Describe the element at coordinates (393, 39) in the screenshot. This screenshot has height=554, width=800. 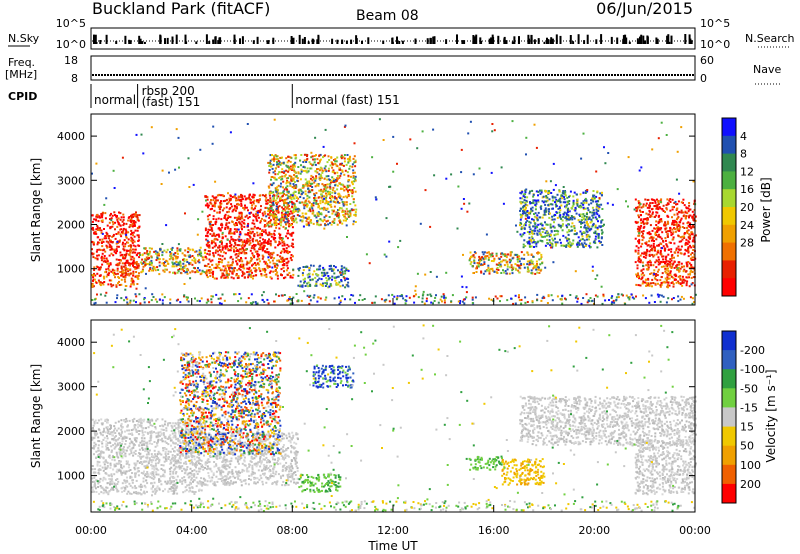
I see `noise-trace` at that location.